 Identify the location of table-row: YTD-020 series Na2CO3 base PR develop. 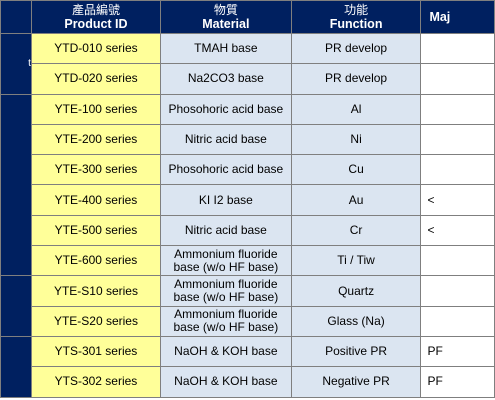
(248, 79).